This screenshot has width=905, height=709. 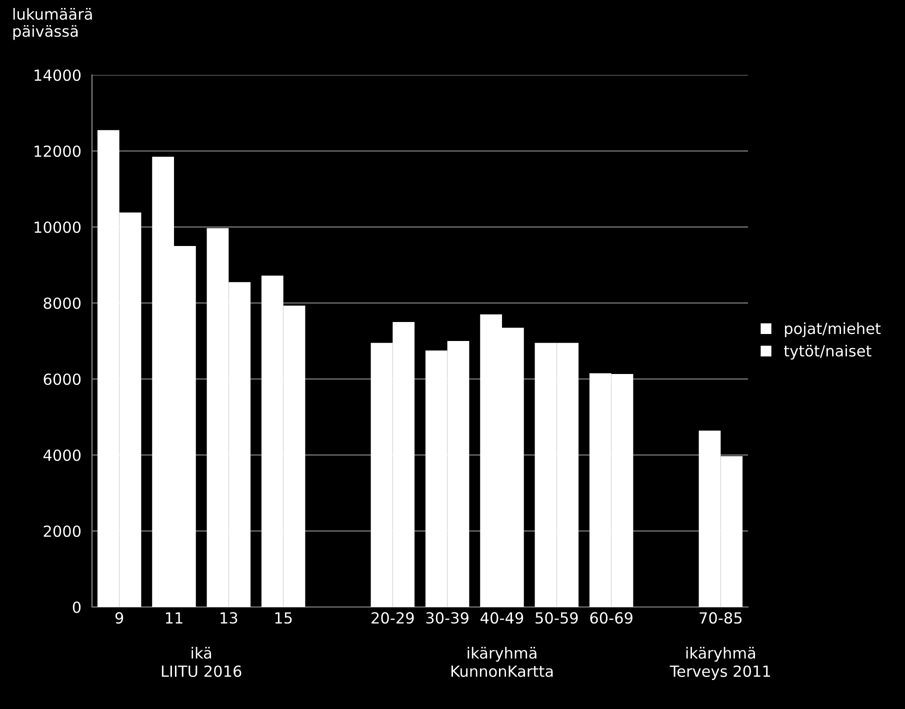 What do you see at coordinates (62, 379) in the screenshot?
I see `y-tick-label: 6000` at bounding box center [62, 379].